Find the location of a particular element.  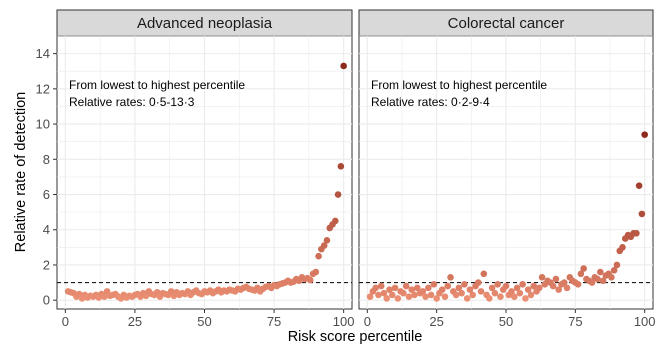

annotation-line2-colorectal-cancer: Relative rates: 0·2-9·4 is located at coordinates (430, 102).